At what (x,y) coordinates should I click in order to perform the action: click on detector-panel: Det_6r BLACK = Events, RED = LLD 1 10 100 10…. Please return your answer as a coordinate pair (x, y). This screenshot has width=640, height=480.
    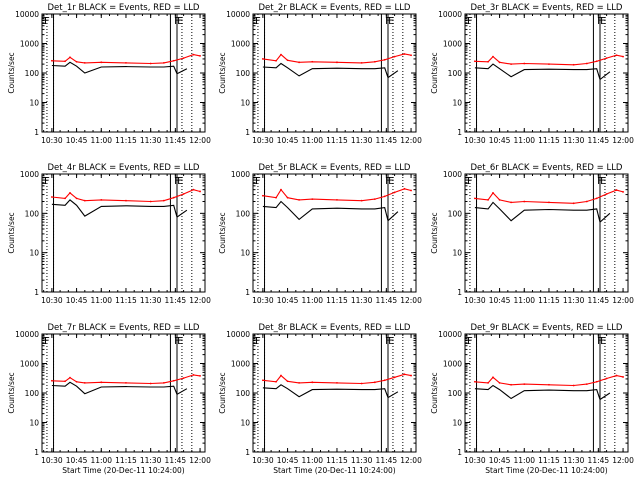
    Looking at the image, I should click on (532, 234).